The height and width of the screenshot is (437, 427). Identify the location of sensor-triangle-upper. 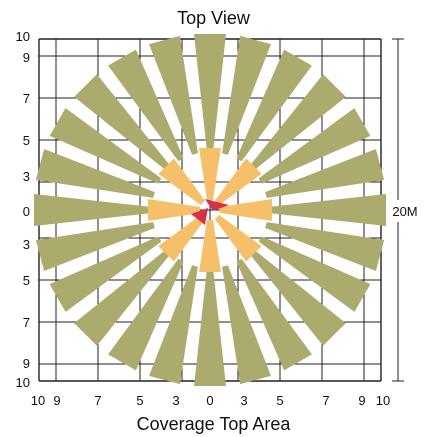
(217, 205).